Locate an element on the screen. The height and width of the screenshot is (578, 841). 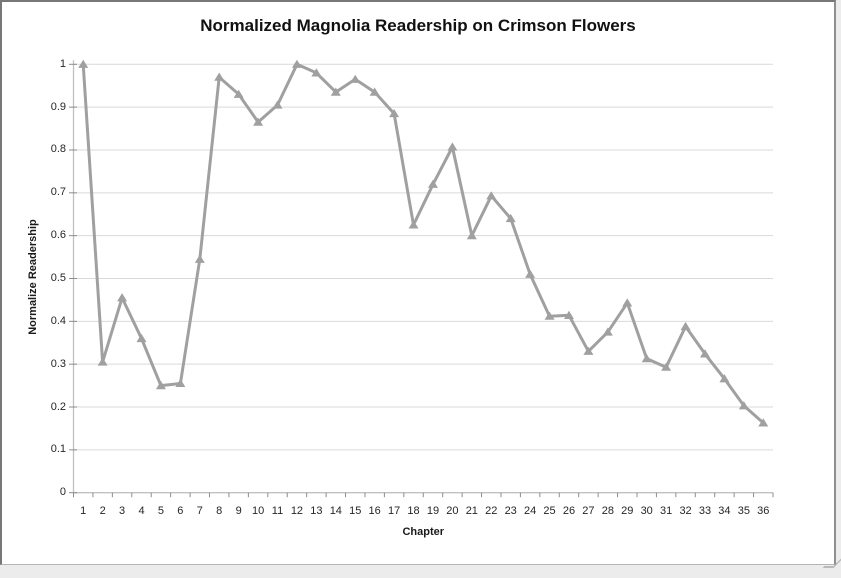
x-tick-label: 35 is located at coordinates (743, 511).